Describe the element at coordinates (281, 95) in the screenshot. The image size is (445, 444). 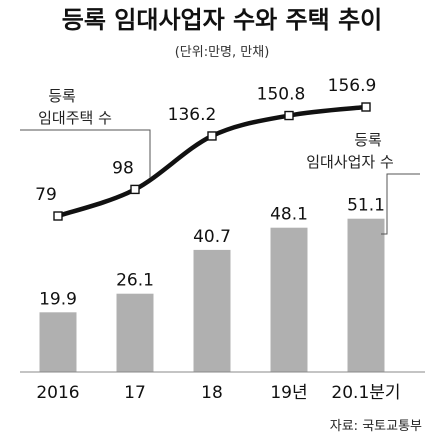
I see `line-value-label-3: 150.8` at that location.